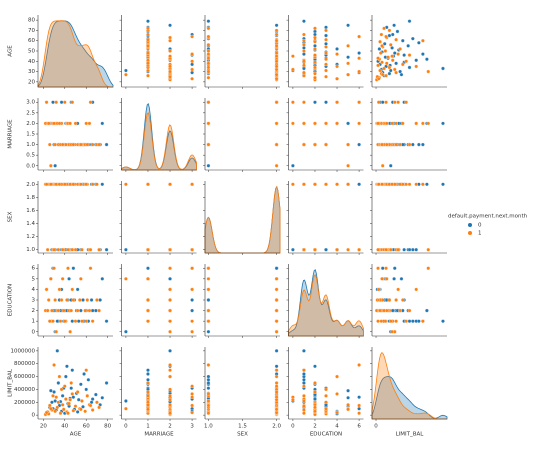 The image size is (533, 449). Describe the element at coordinates (31, 31) in the screenshot. I see `y-tick-label: 70` at that location.